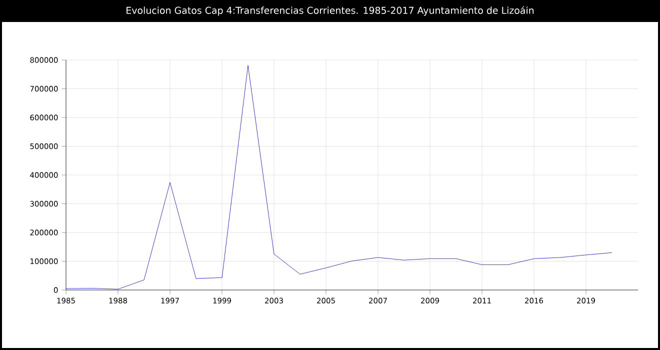 The height and width of the screenshot is (350, 660). What do you see at coordinates (330, 11) in the screenshot?
I see `chart-title: Evolucion Gatos Cap 4:Transferencias Corrientes. 1985-2017 Ayuntamiento de Lizoáin` at bounding box center [330, 11].